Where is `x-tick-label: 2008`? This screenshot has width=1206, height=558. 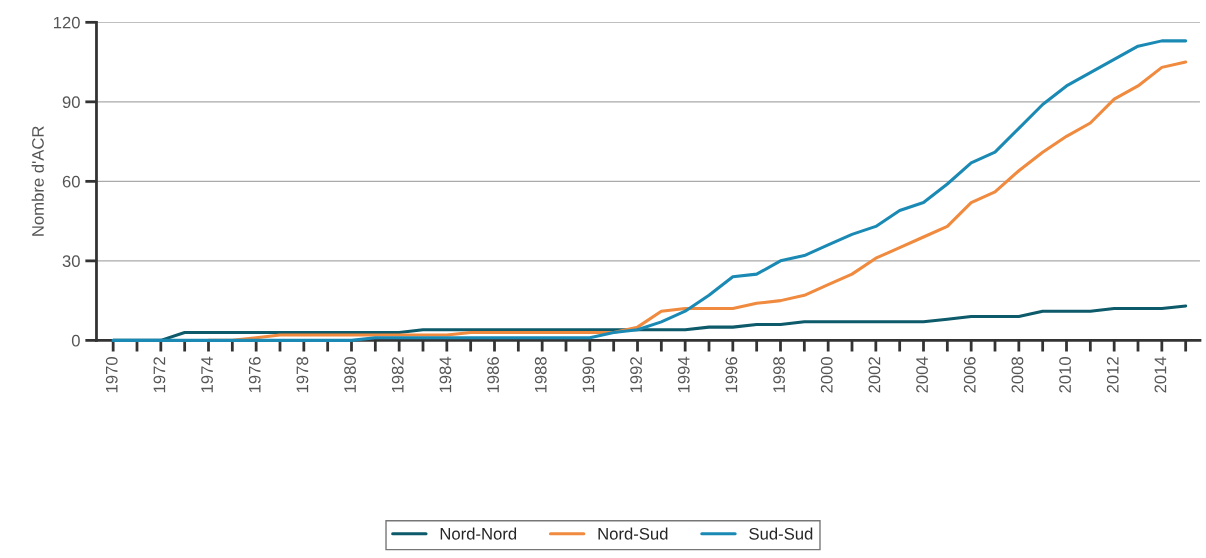 x-tick-label: 2008 is located at coordinates (1017, 375).